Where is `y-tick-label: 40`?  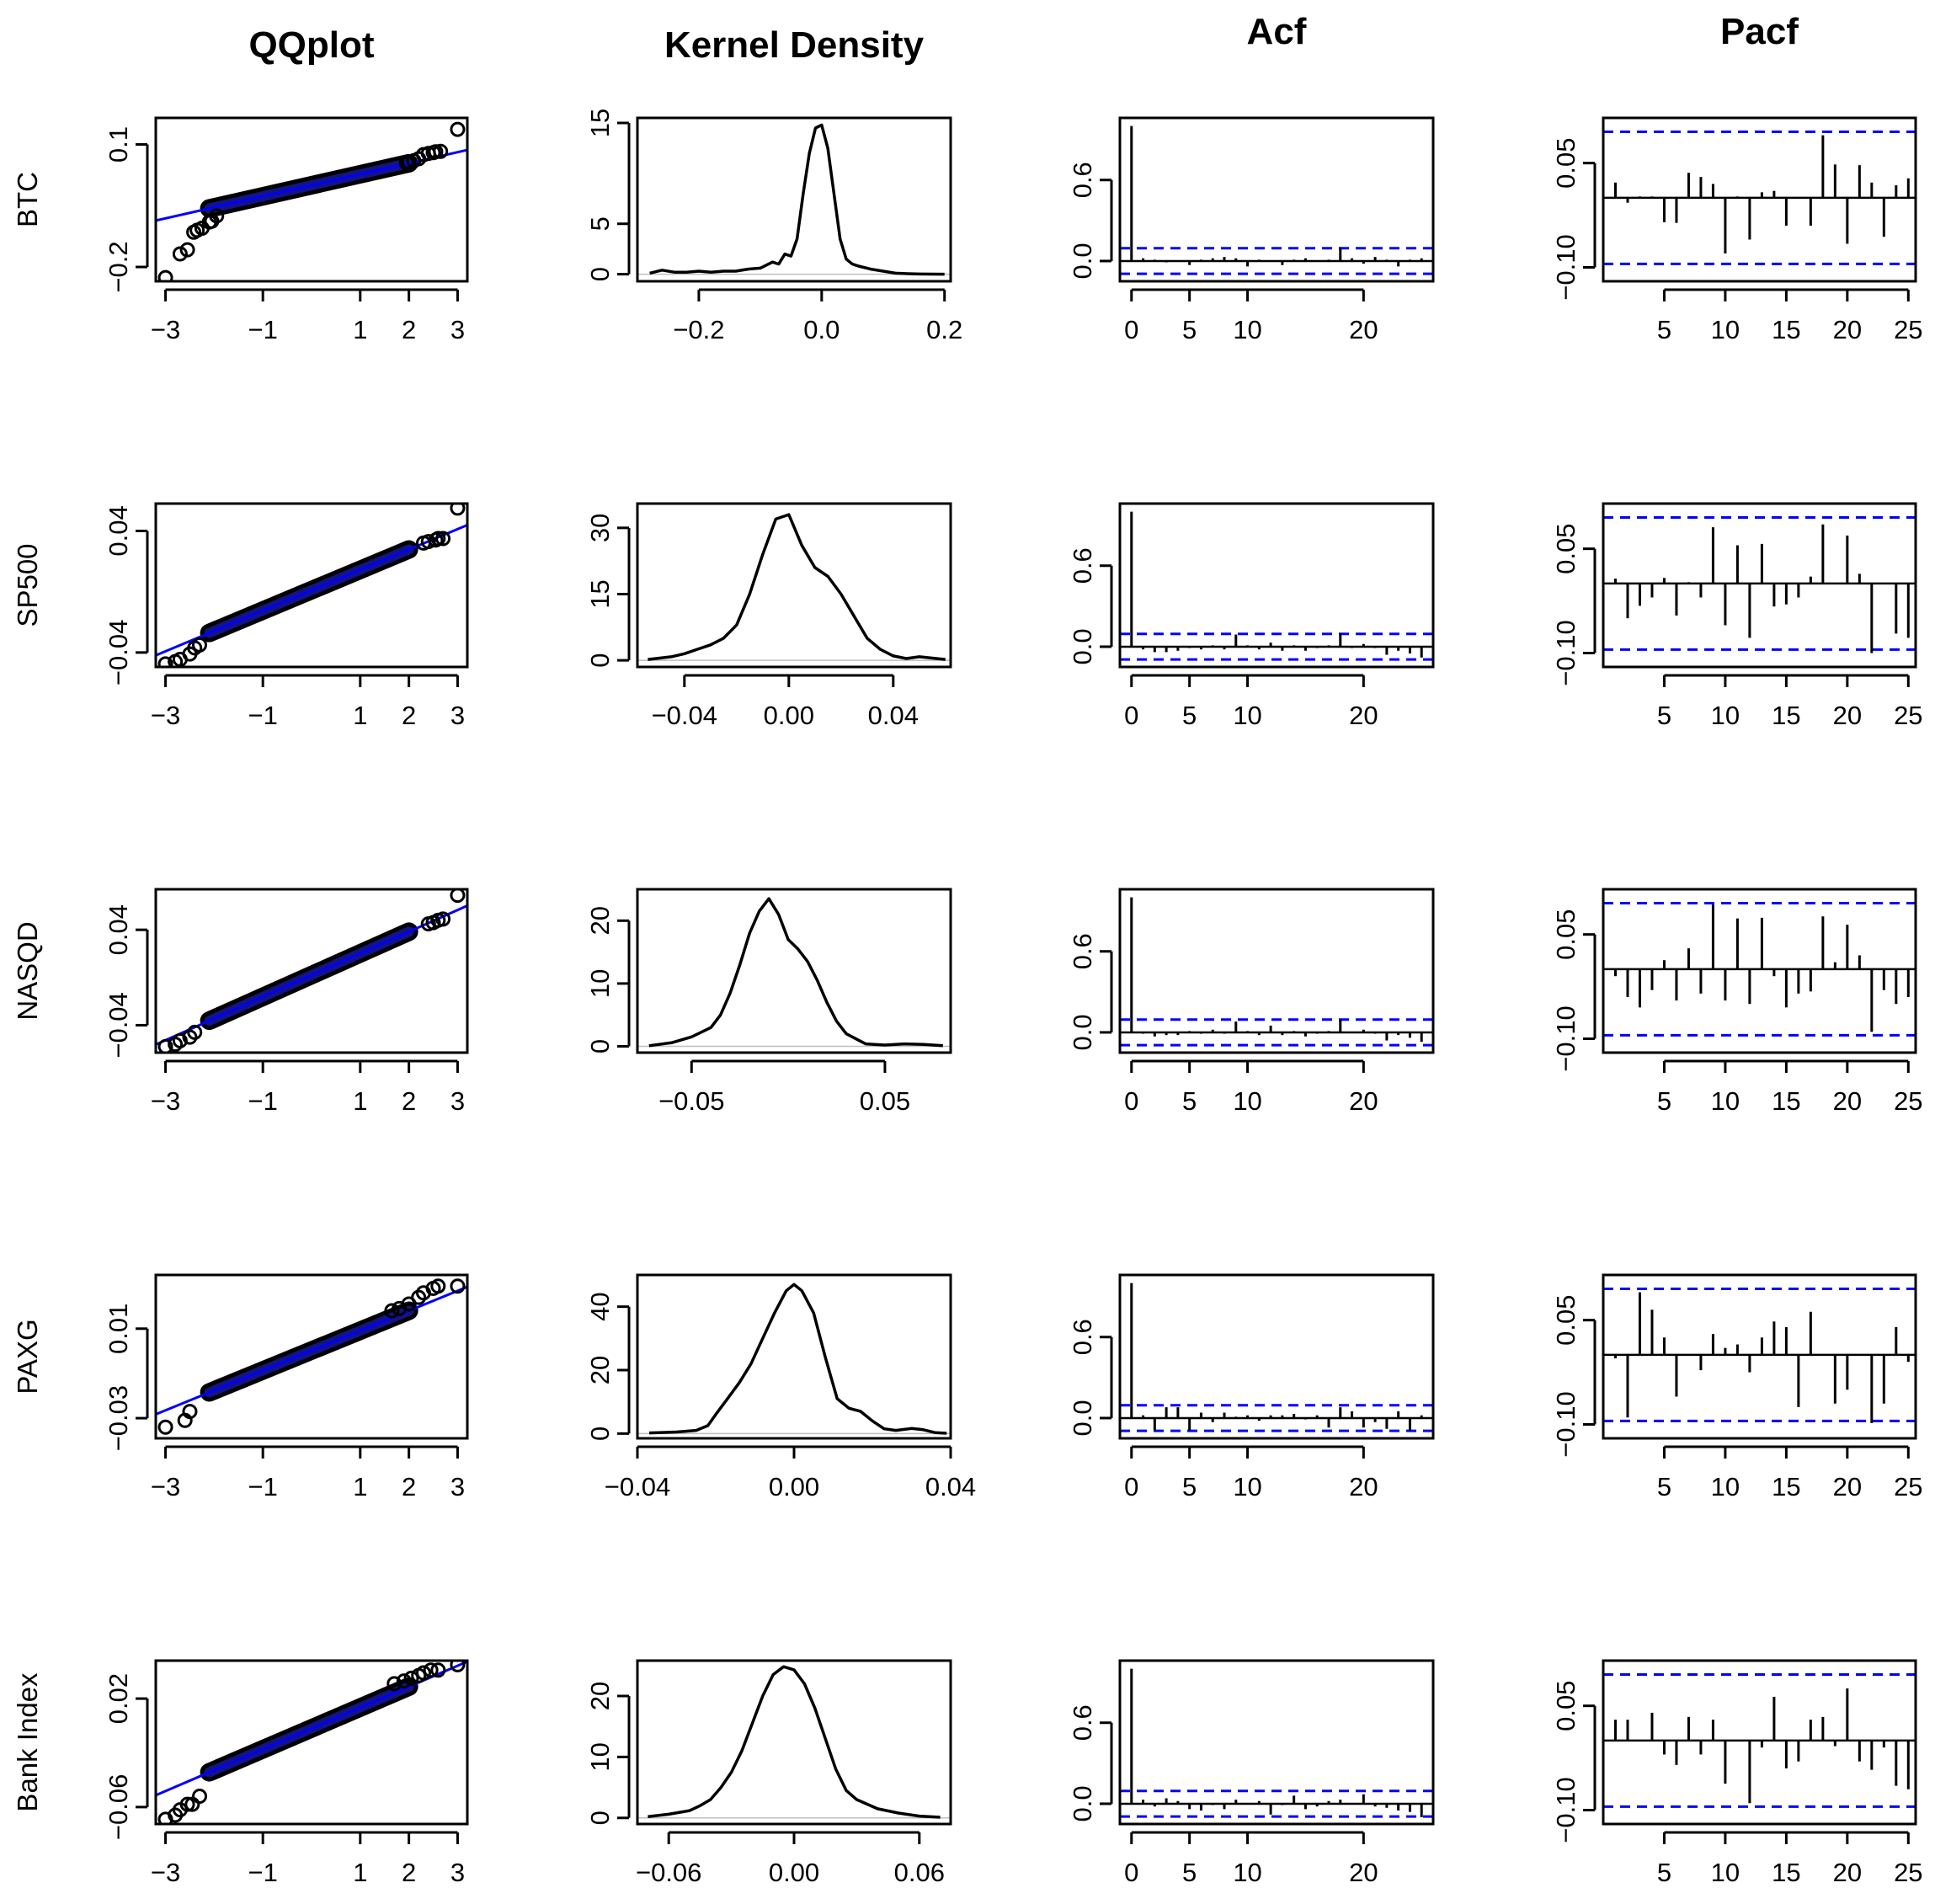
y-tick-label: 40 is located at coordinates (600, 1306).